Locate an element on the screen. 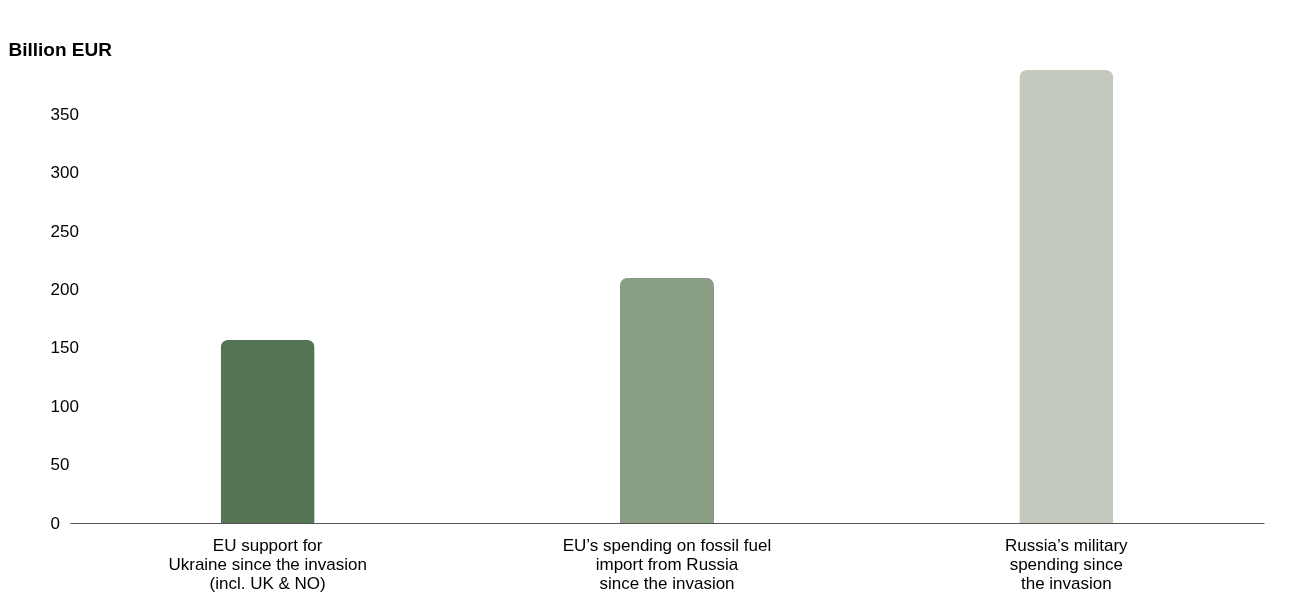  x-tick-label: EU’s spending on fossil fuel import from Russia since the invasion is located at coordinates (667, 564).